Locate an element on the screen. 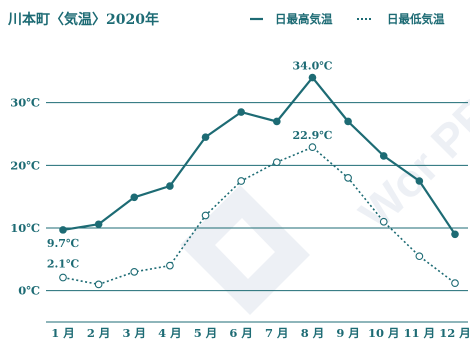 The height and width of the screenshot is (342, 470). y-tick-label: 0℃ is located at coordinates (29, 291).